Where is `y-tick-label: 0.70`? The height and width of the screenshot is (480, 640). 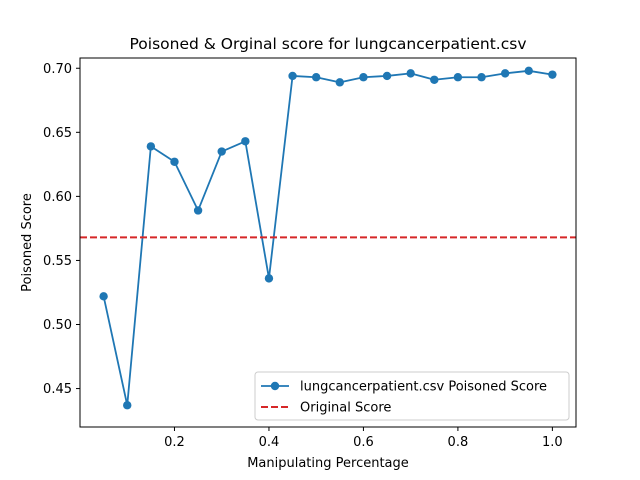 y-tick-label: 0.70 is located at coordinates (57, 69).